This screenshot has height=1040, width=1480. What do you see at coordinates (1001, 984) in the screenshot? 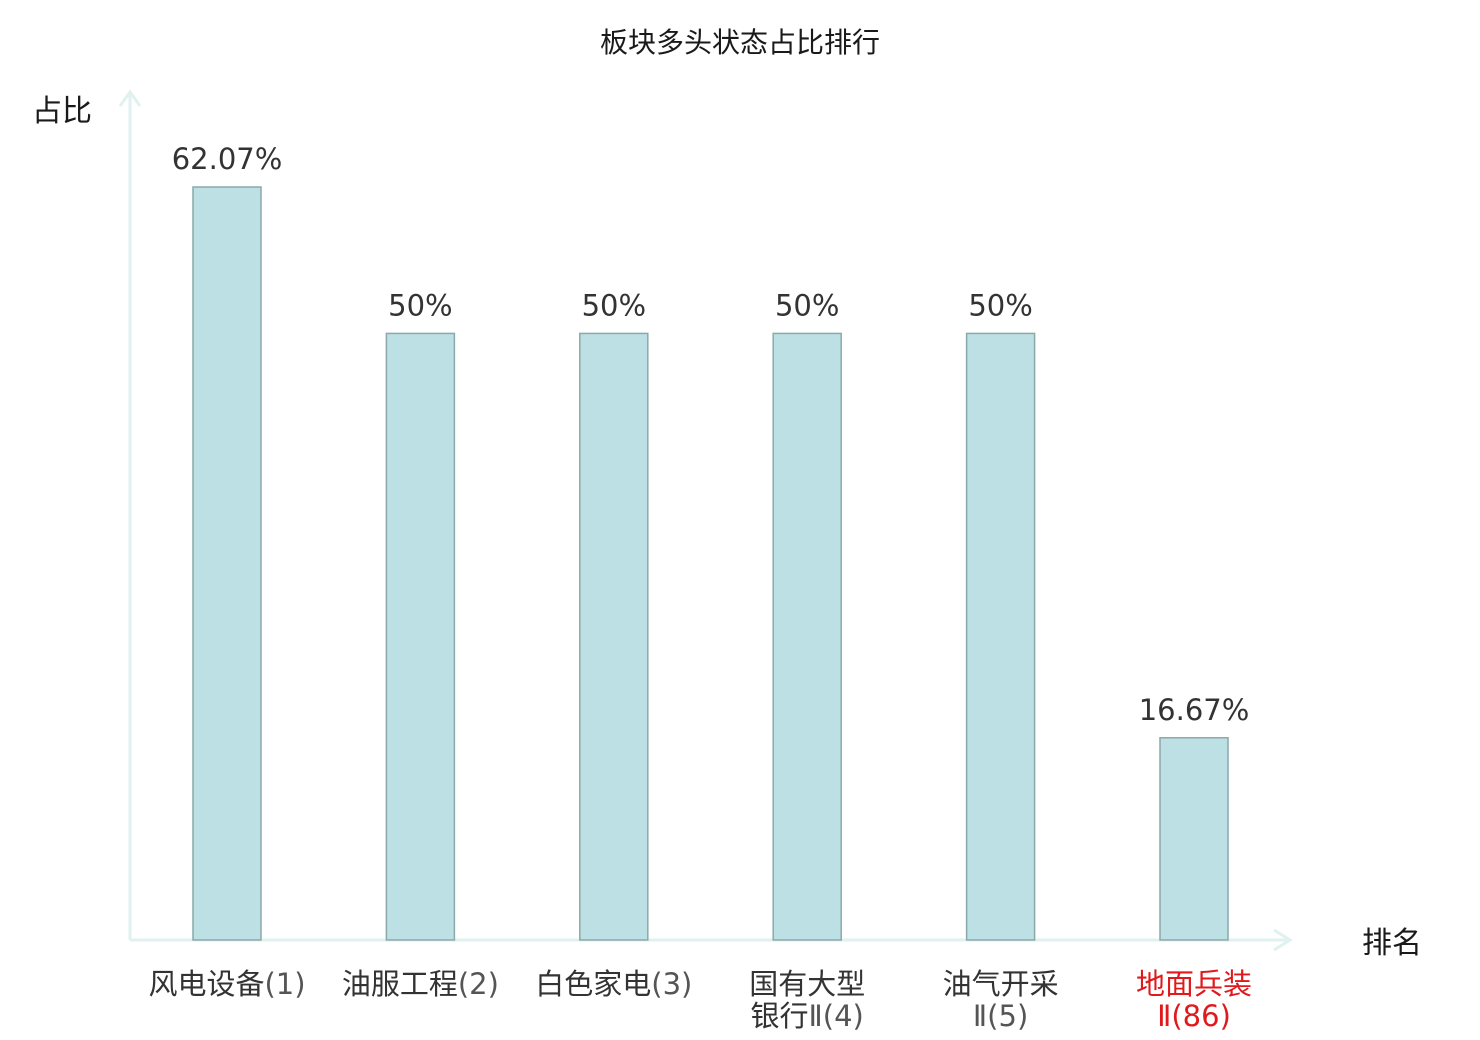
I see `svg-text: 油气开采` at bounding box center [1001, 984].